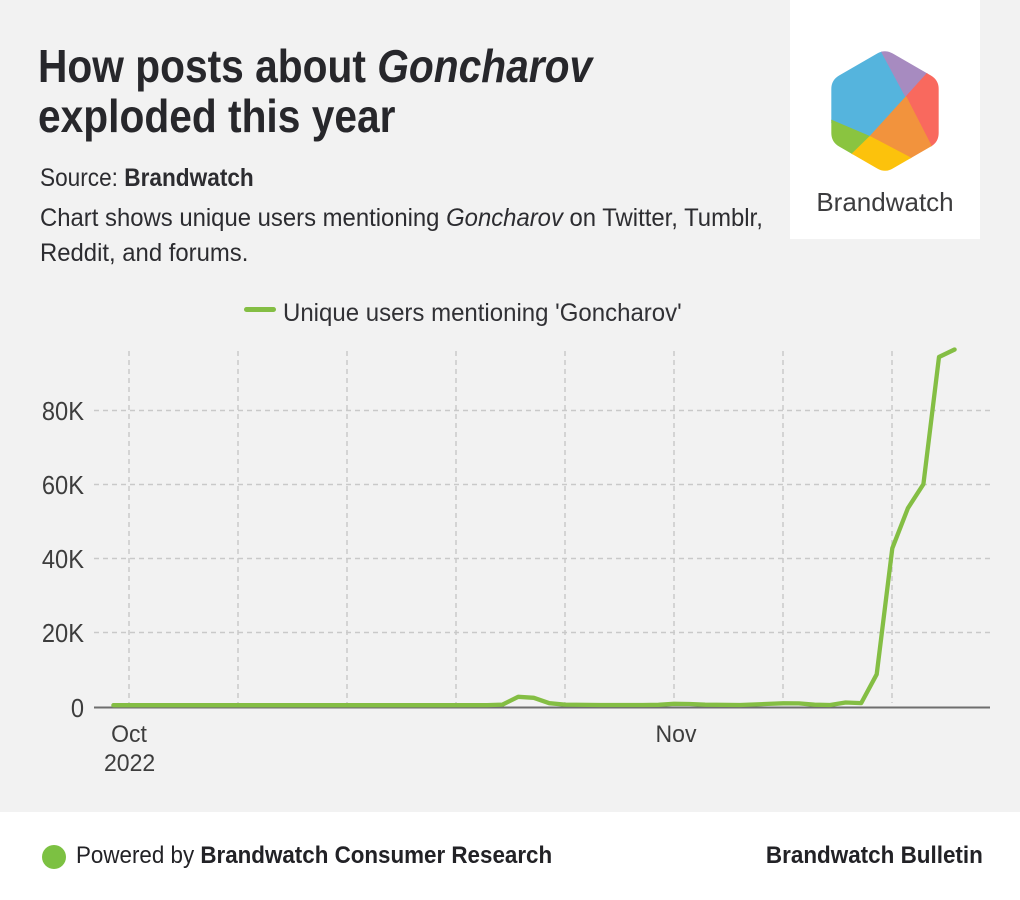 The height and width of the screenshot is (900, 1020). I want to click on svg-text: 2022, so click(129, 763).